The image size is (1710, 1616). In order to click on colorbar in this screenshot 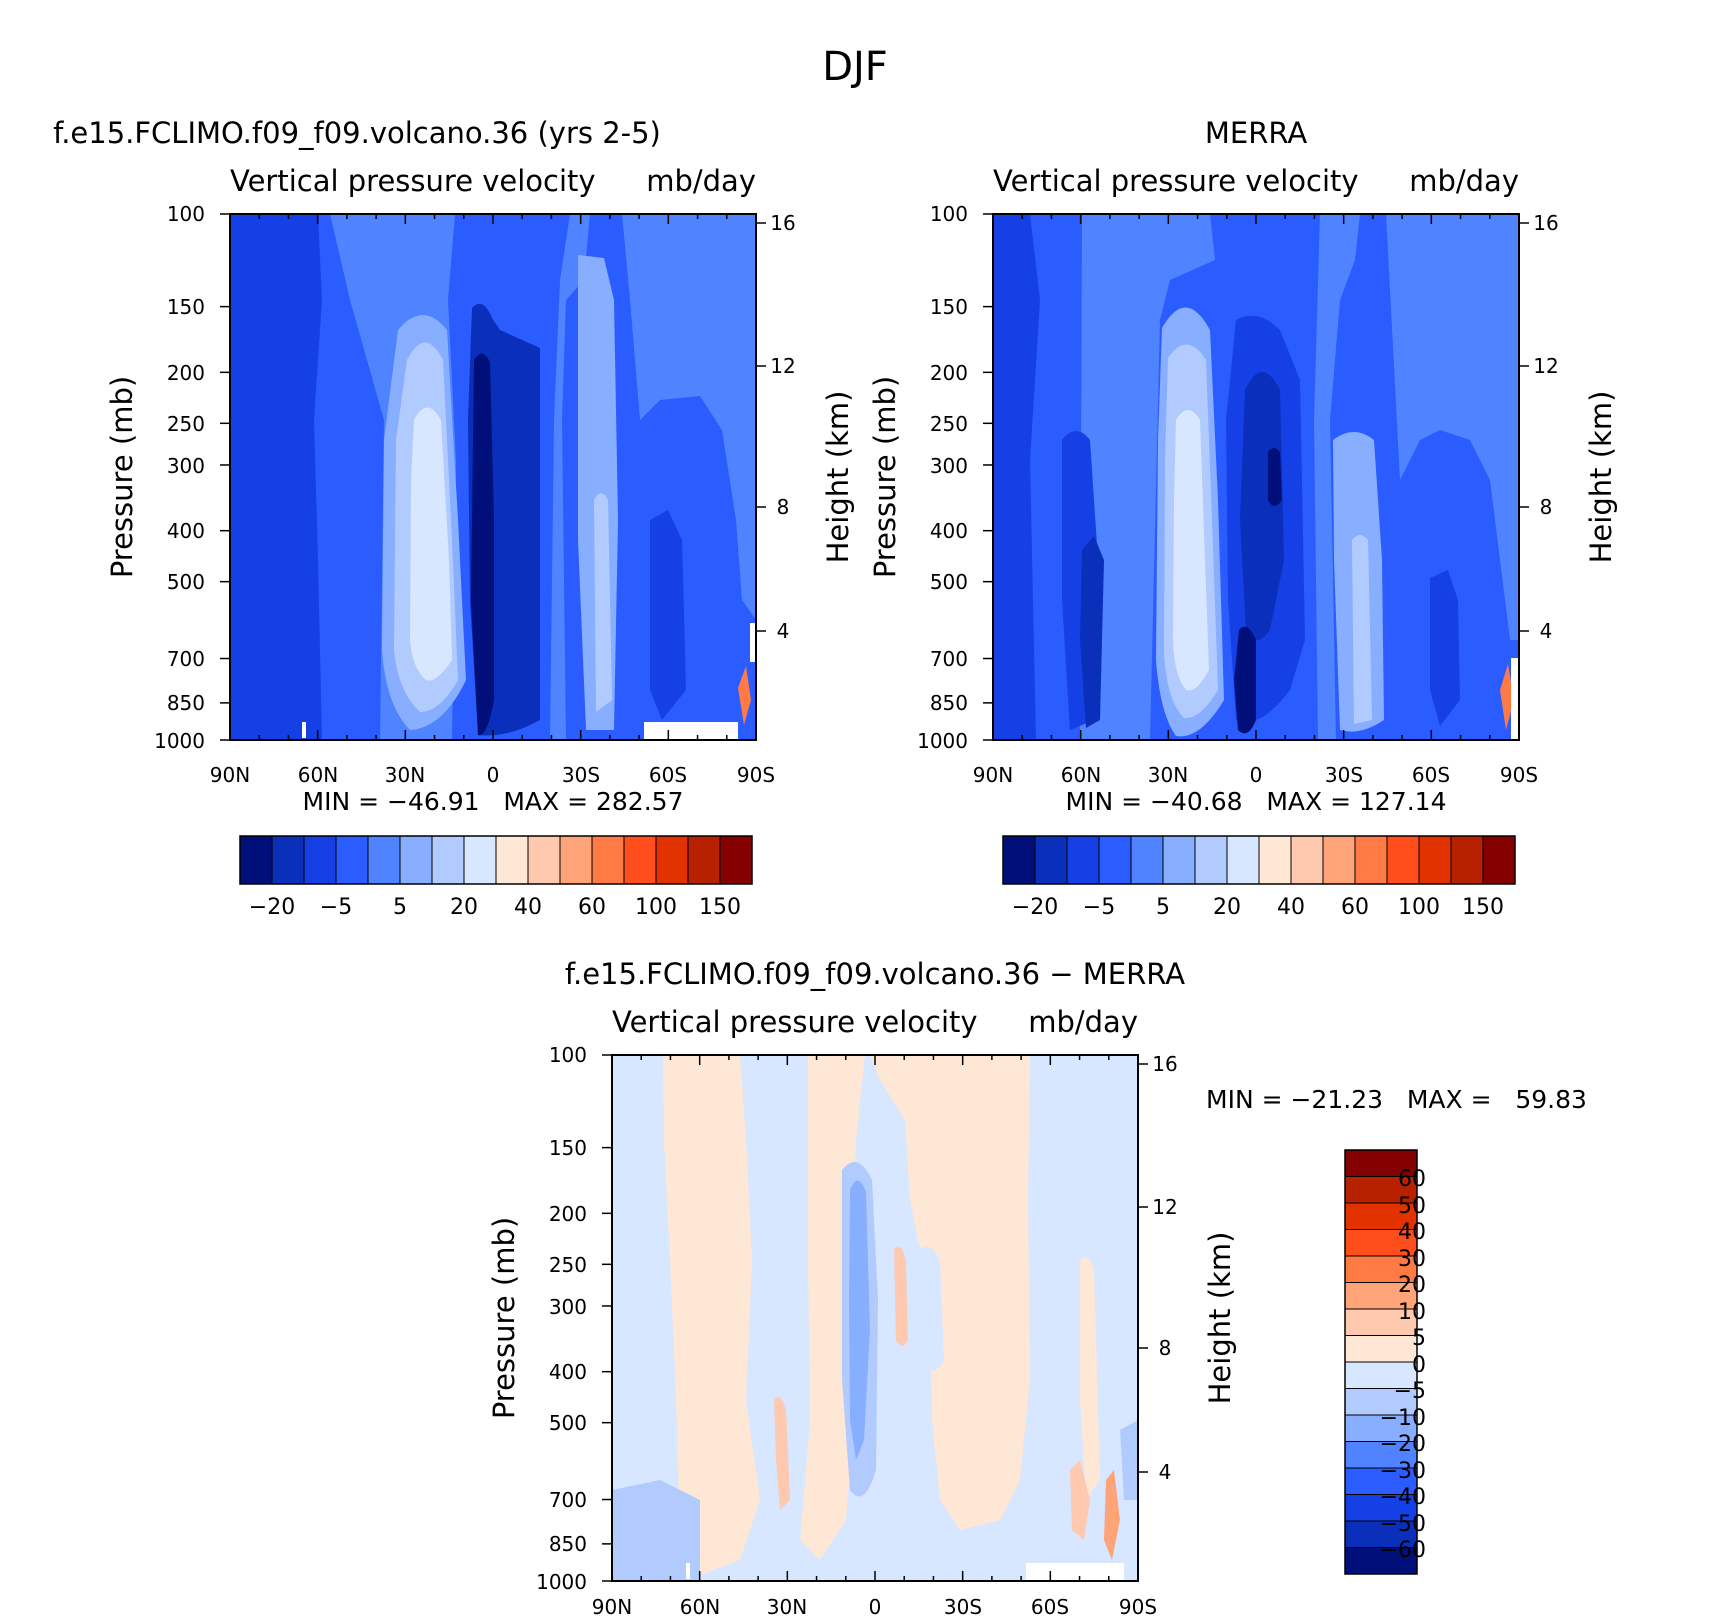, I will do `click(1381, 1362)`.